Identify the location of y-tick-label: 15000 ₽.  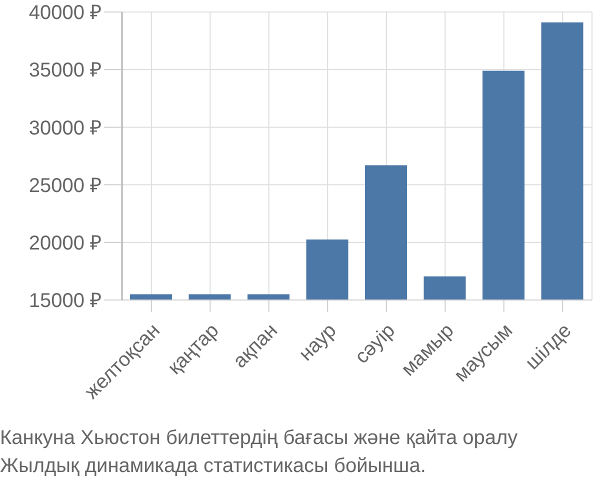
(65, 301).